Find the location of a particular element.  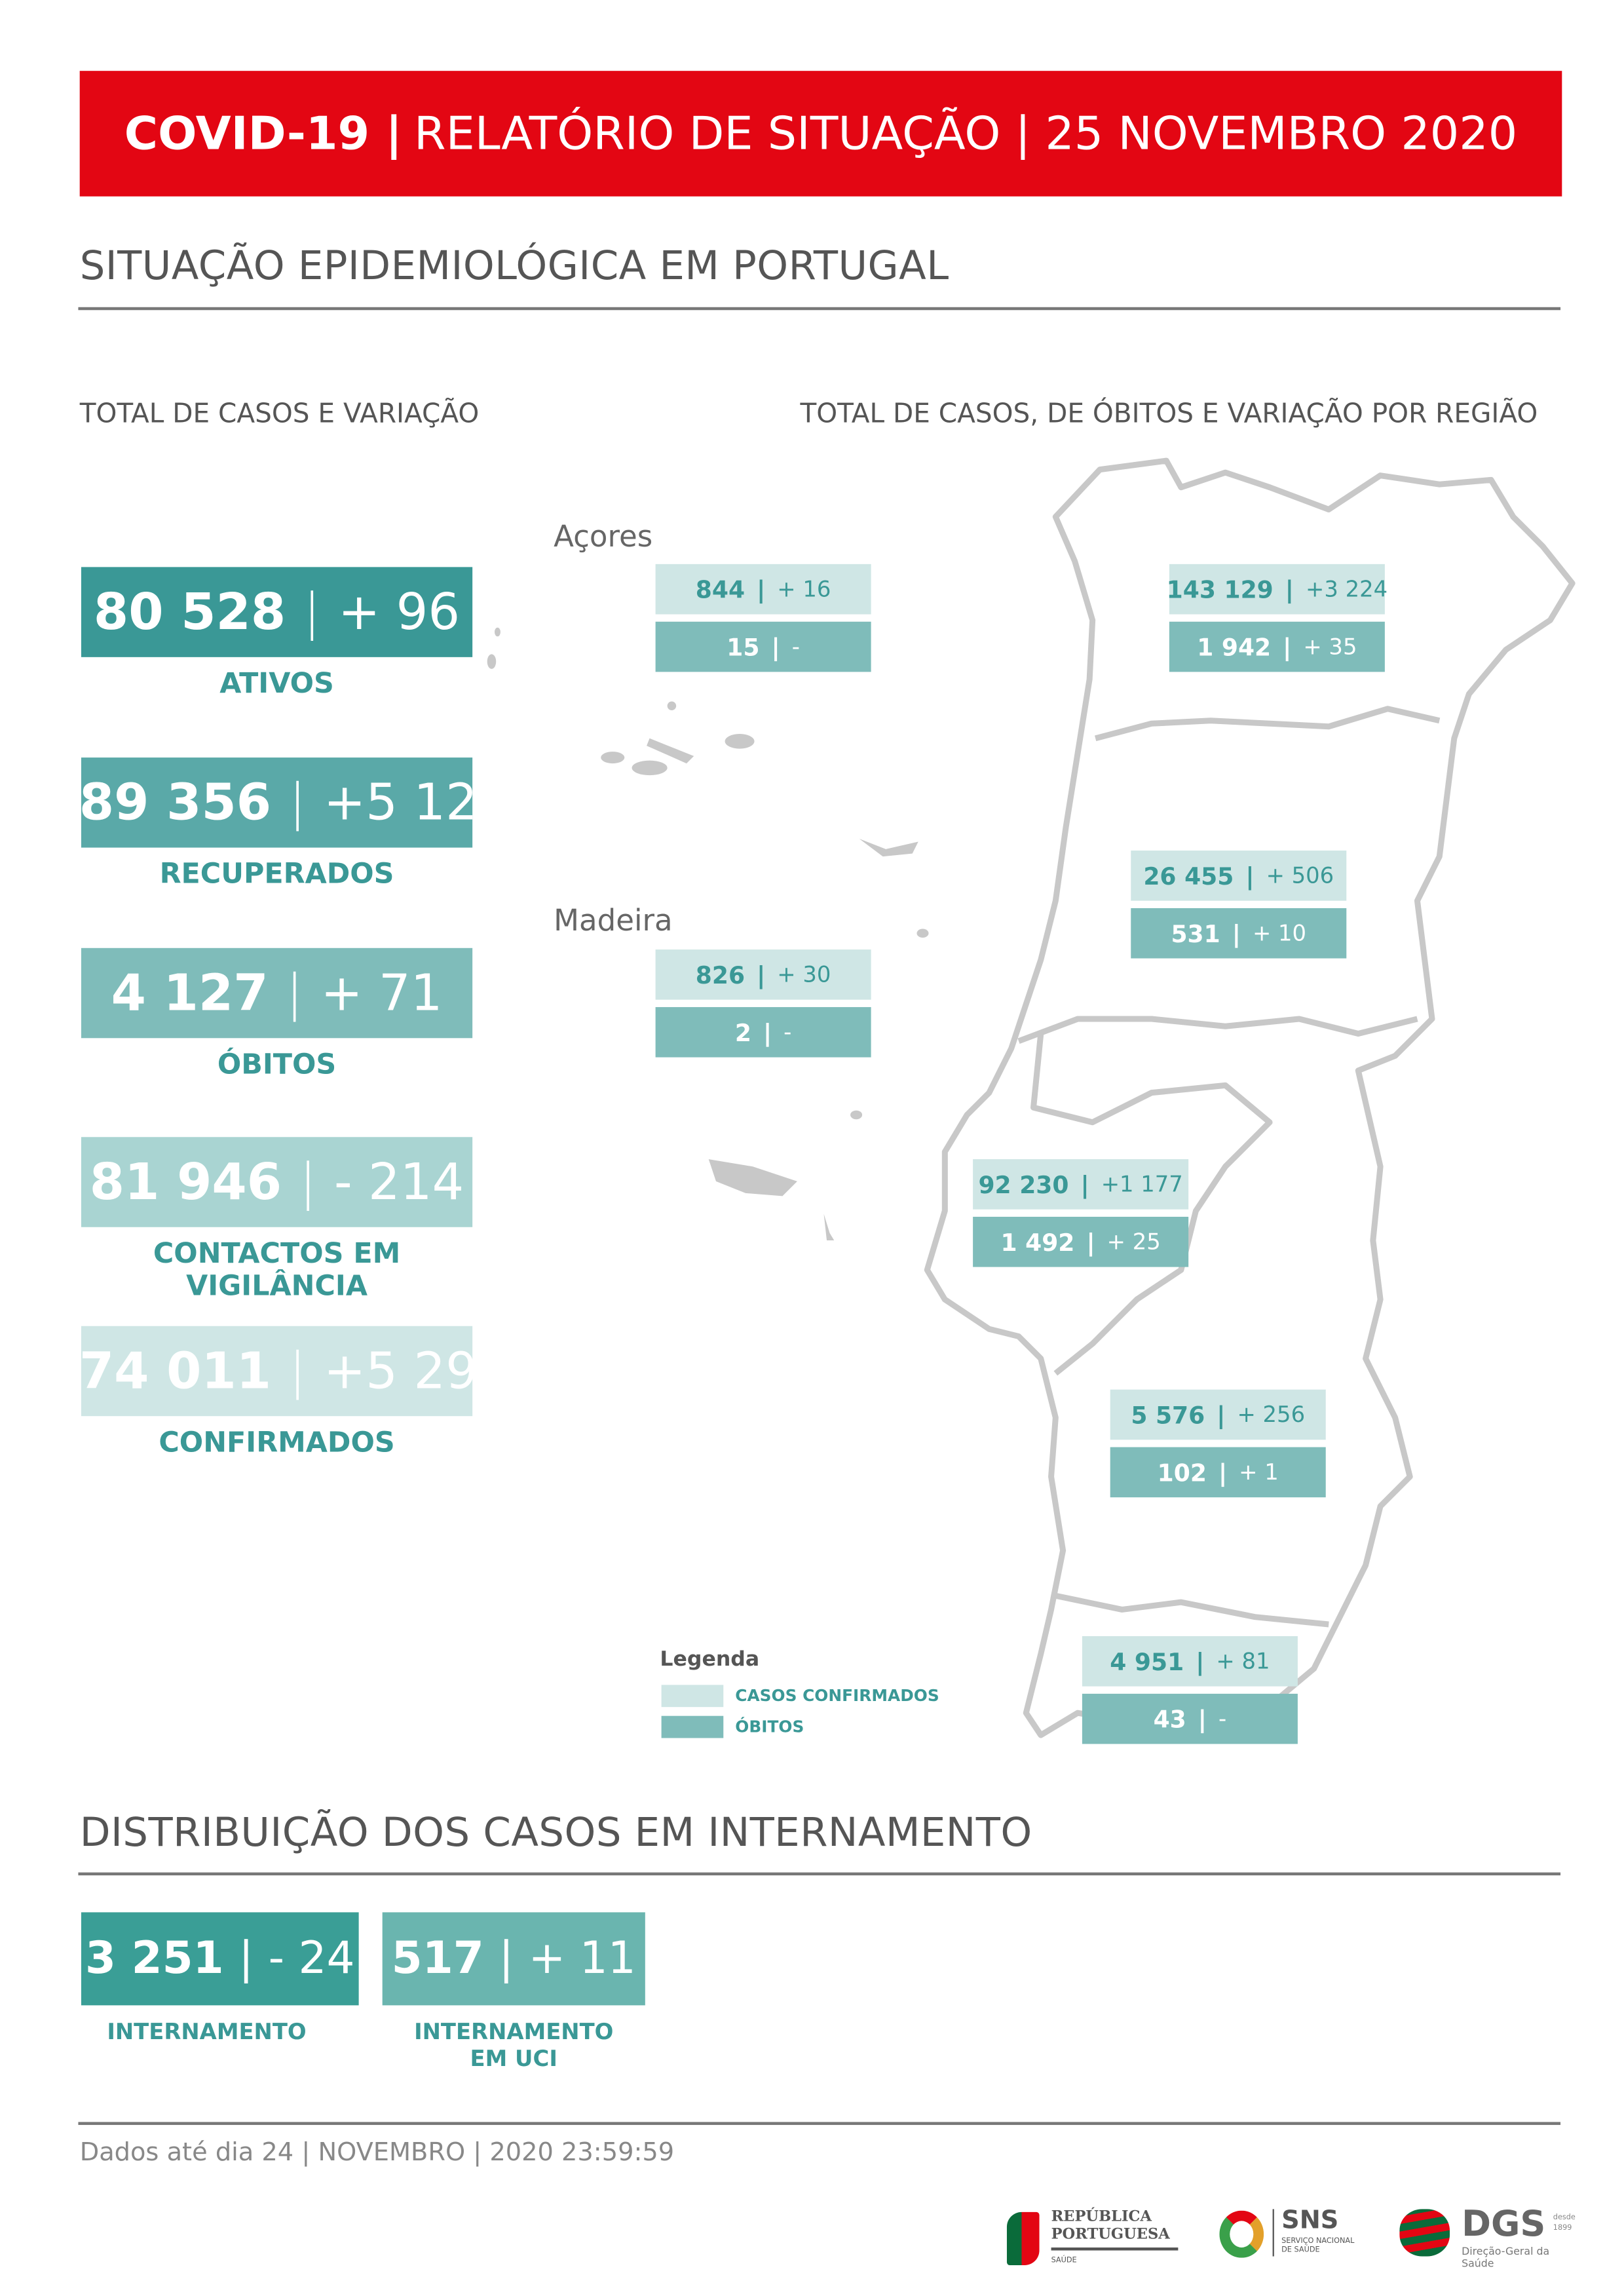

cases-change: + 506 is located at coordinates (1300, 875).